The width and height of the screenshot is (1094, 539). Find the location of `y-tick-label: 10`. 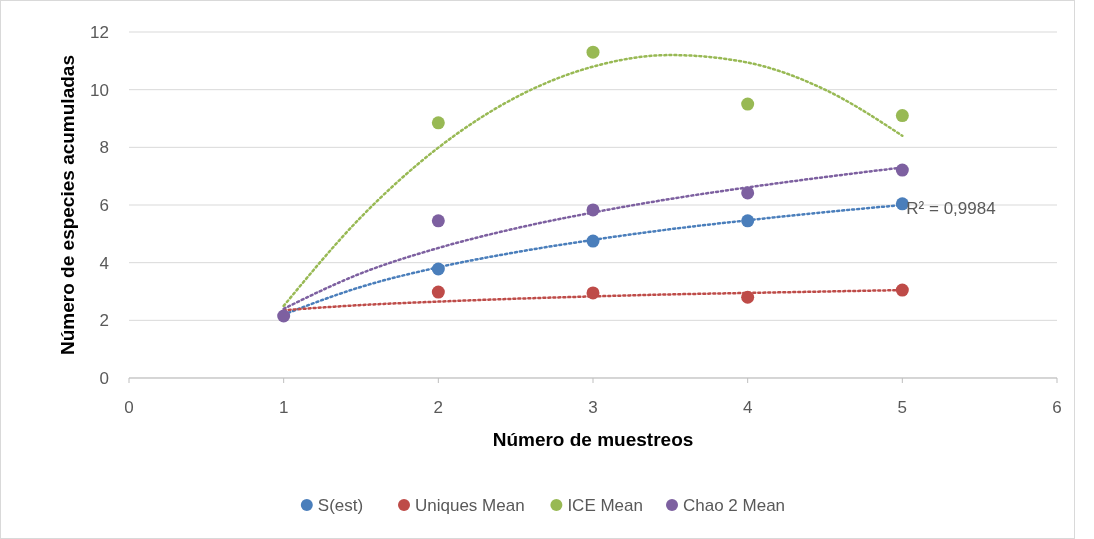

y-tick-label: 10 is located at coordinates (99, 90).